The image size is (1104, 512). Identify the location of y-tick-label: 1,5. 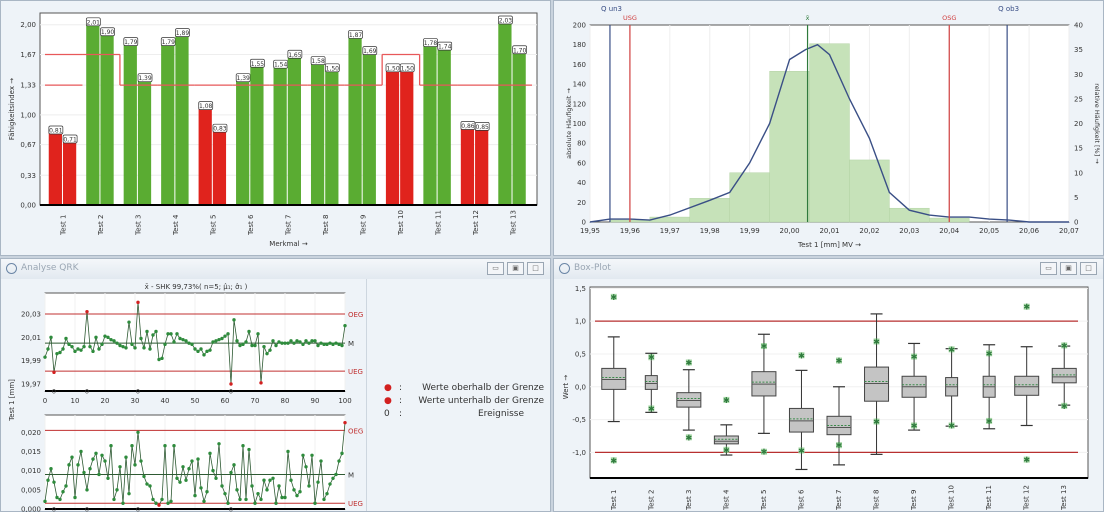
(580, 289).